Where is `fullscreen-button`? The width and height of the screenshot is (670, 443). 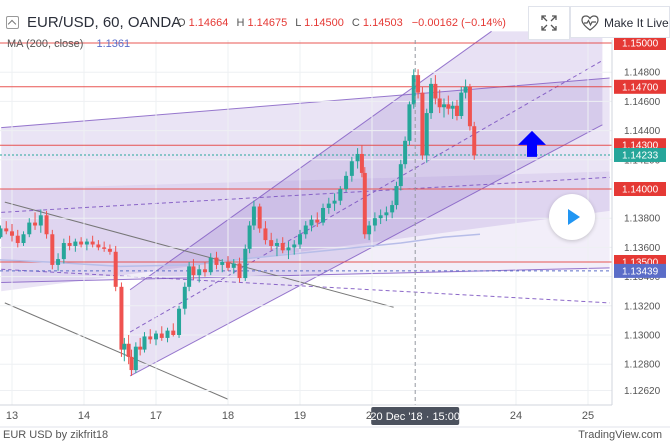 fullscreen-button is located at coordinates (549, 23).